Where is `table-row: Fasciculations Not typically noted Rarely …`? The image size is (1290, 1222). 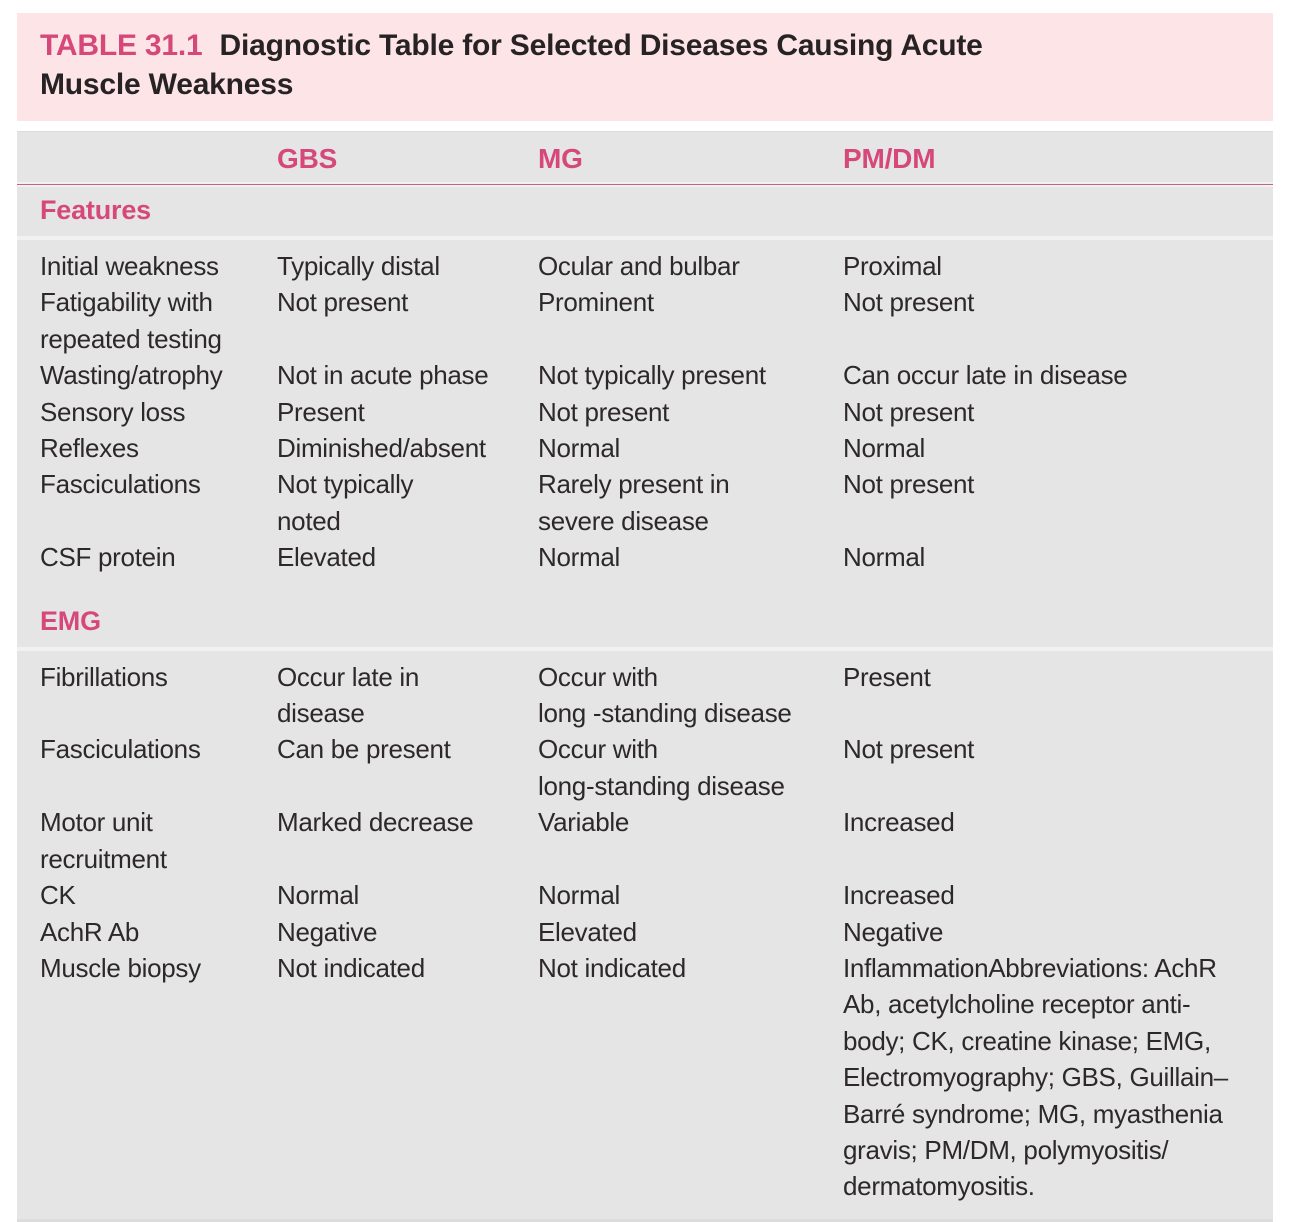
table-row: Fasciculations Not typically noted Rarely … is located at coordinates (646, 502).